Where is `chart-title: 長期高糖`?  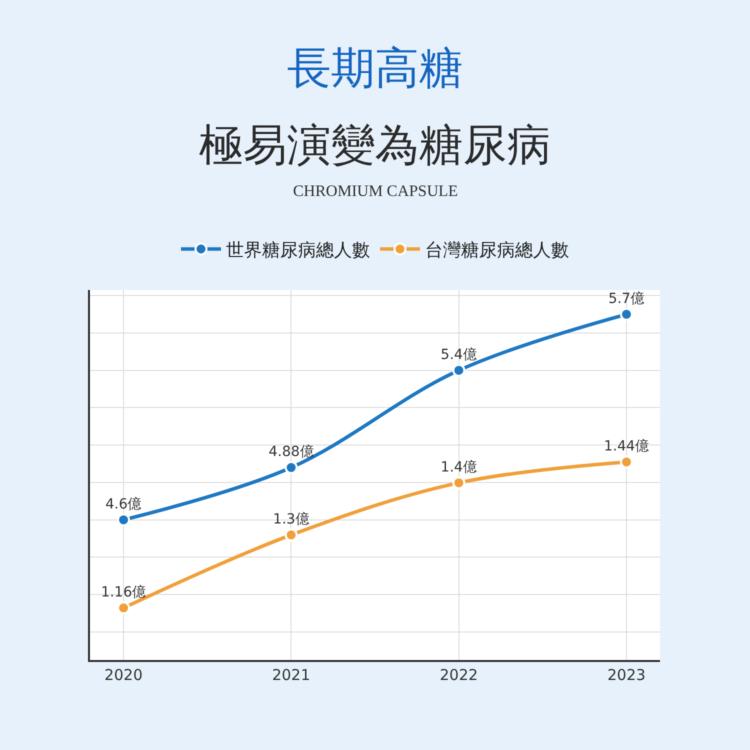
chart-title: 長期高糖 is located at coordinates (375, 68).